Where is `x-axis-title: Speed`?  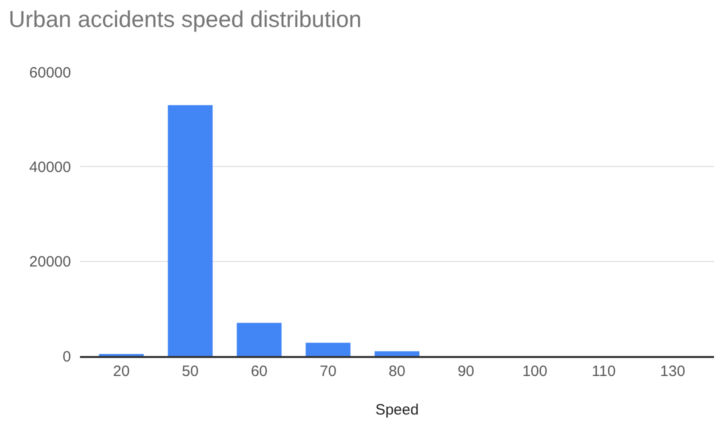 x-axis-title: Speed is located at coordinates (397, 409).